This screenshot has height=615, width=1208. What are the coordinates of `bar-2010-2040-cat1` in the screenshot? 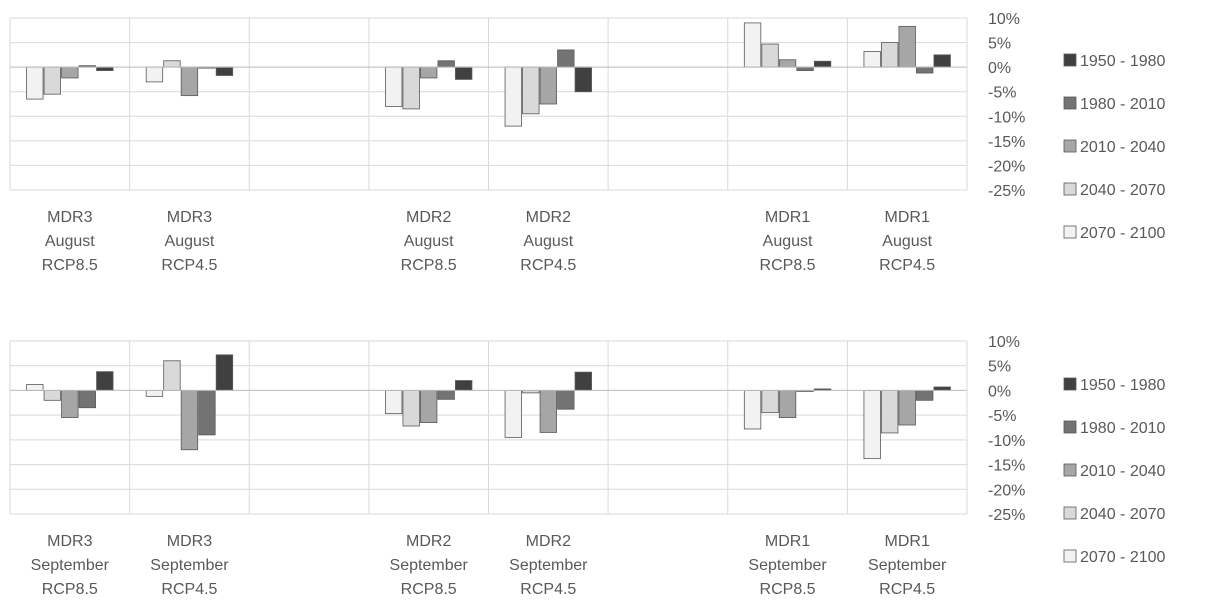 It's located at (189, 81).